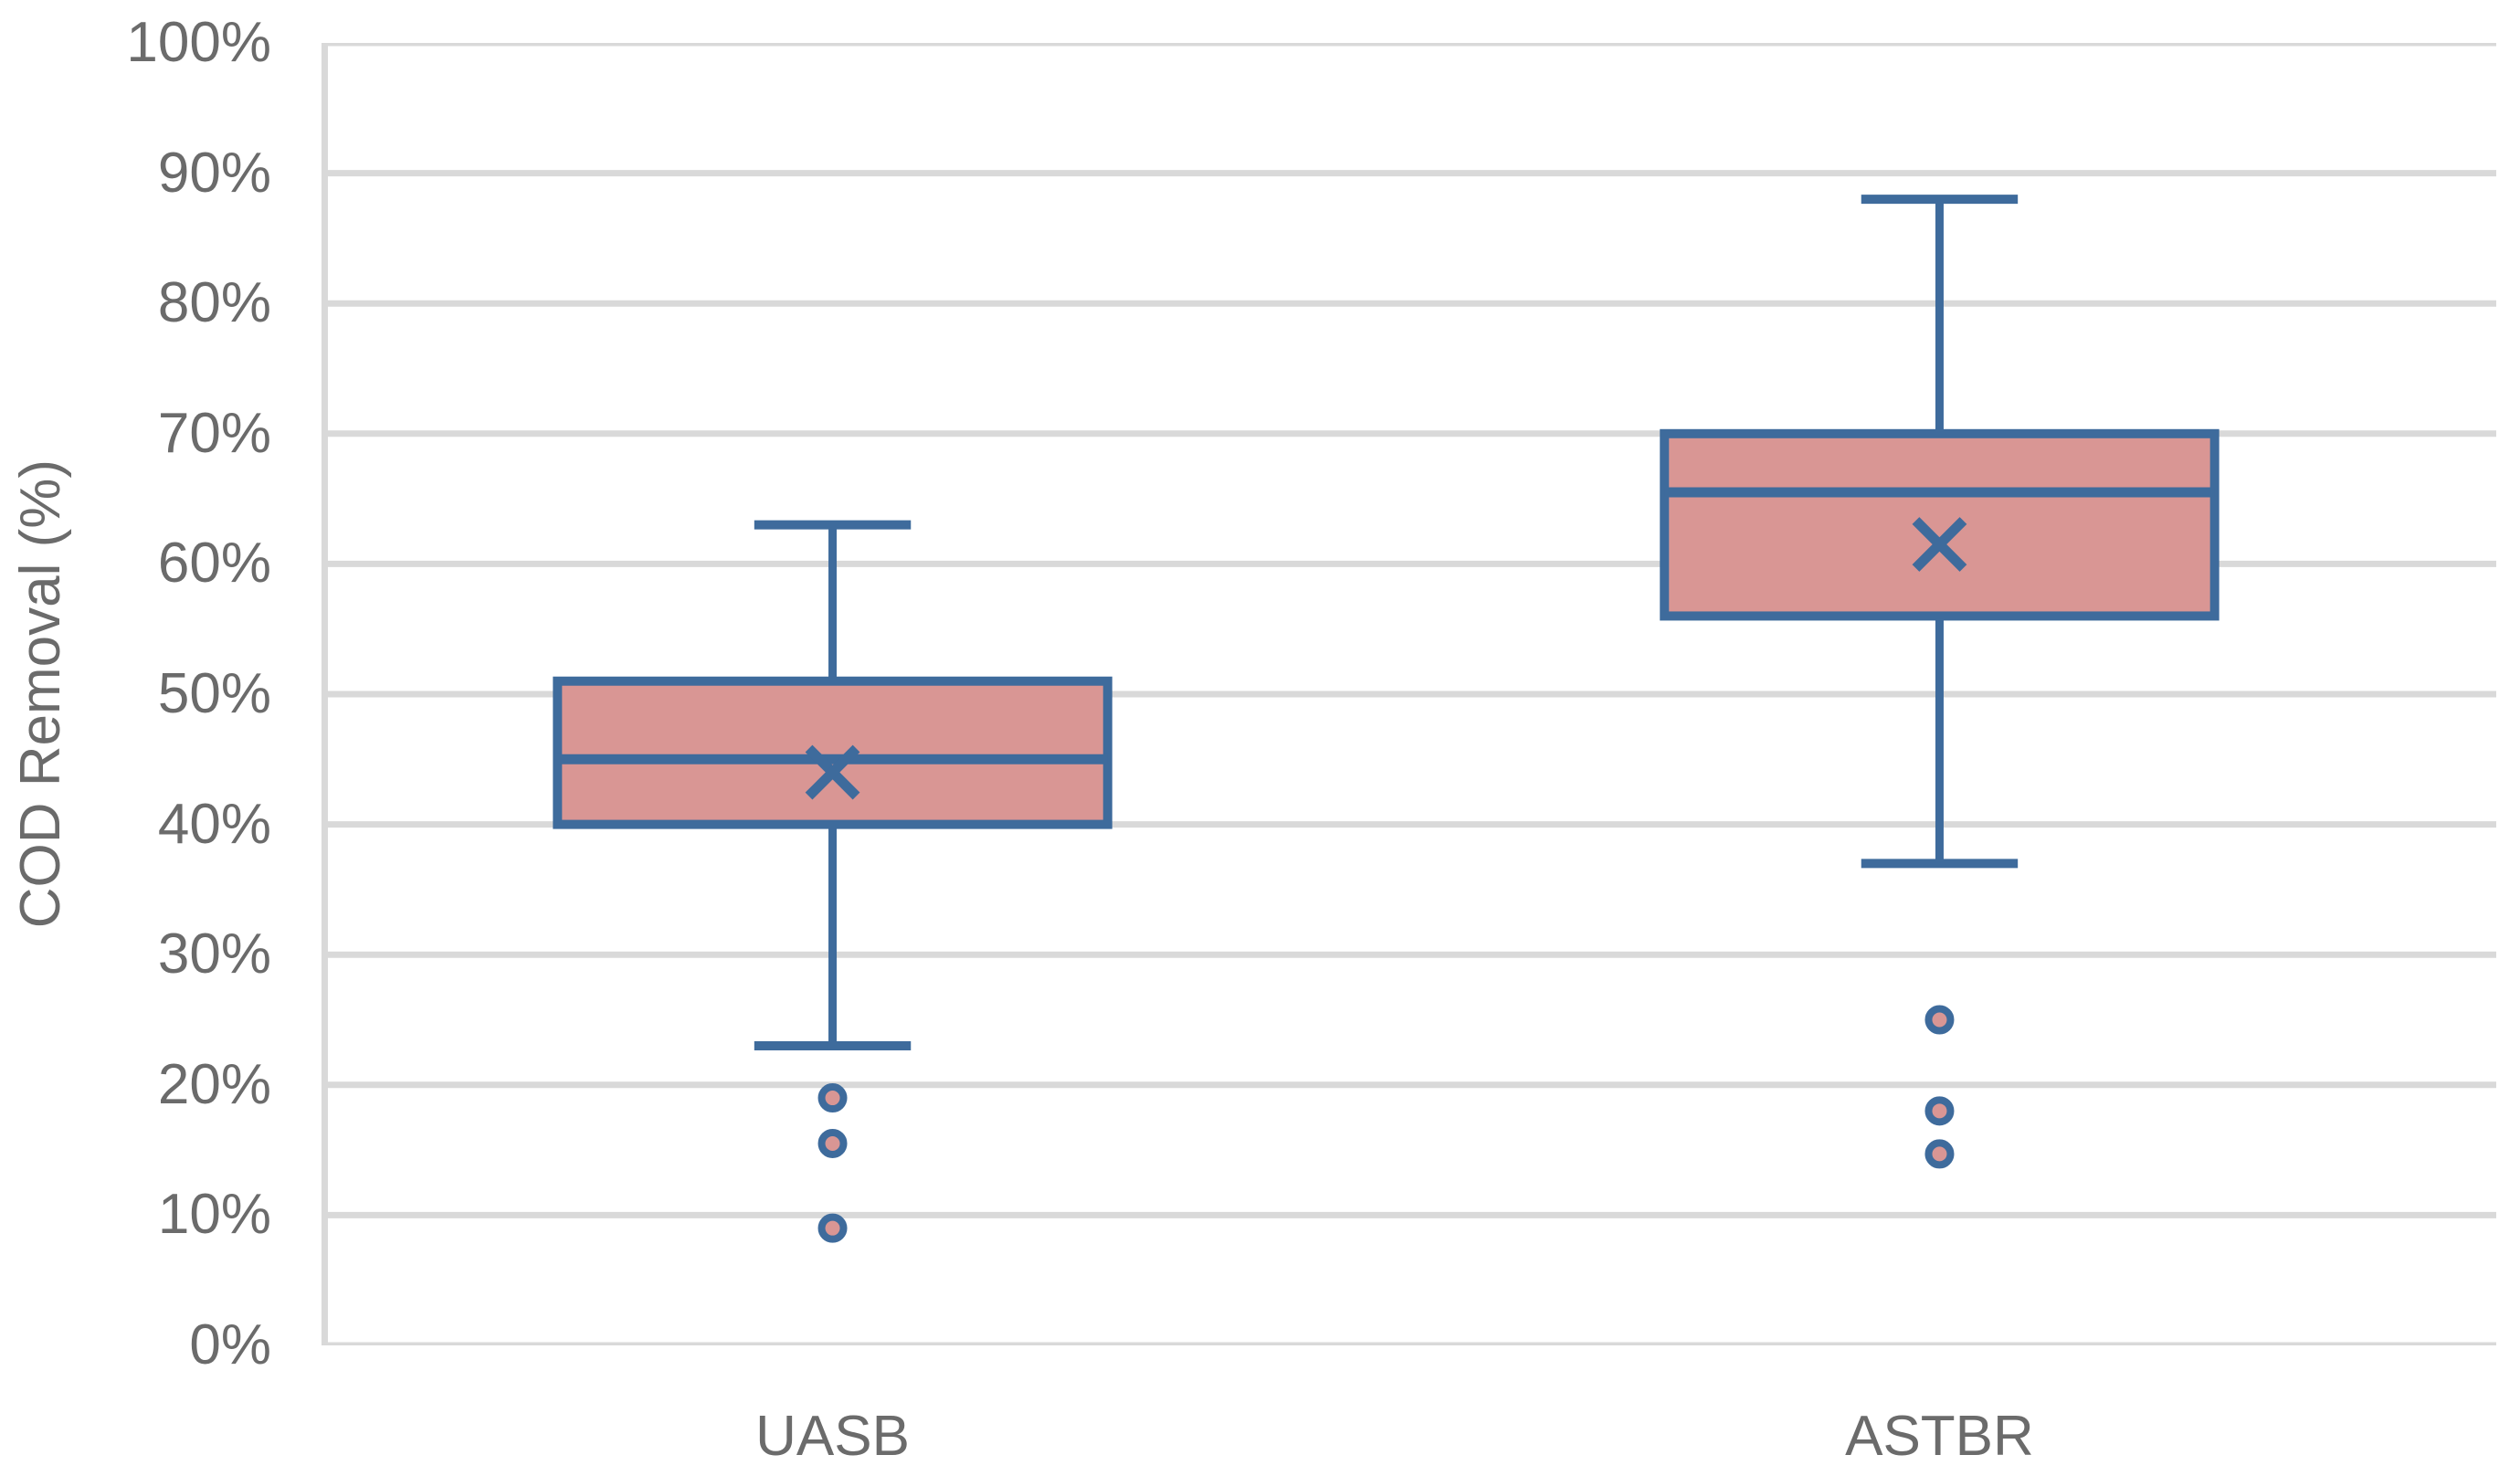 The image size is (2520, 1476). I want to click on y-tick-label-70%: 70%, so click(214, 433).